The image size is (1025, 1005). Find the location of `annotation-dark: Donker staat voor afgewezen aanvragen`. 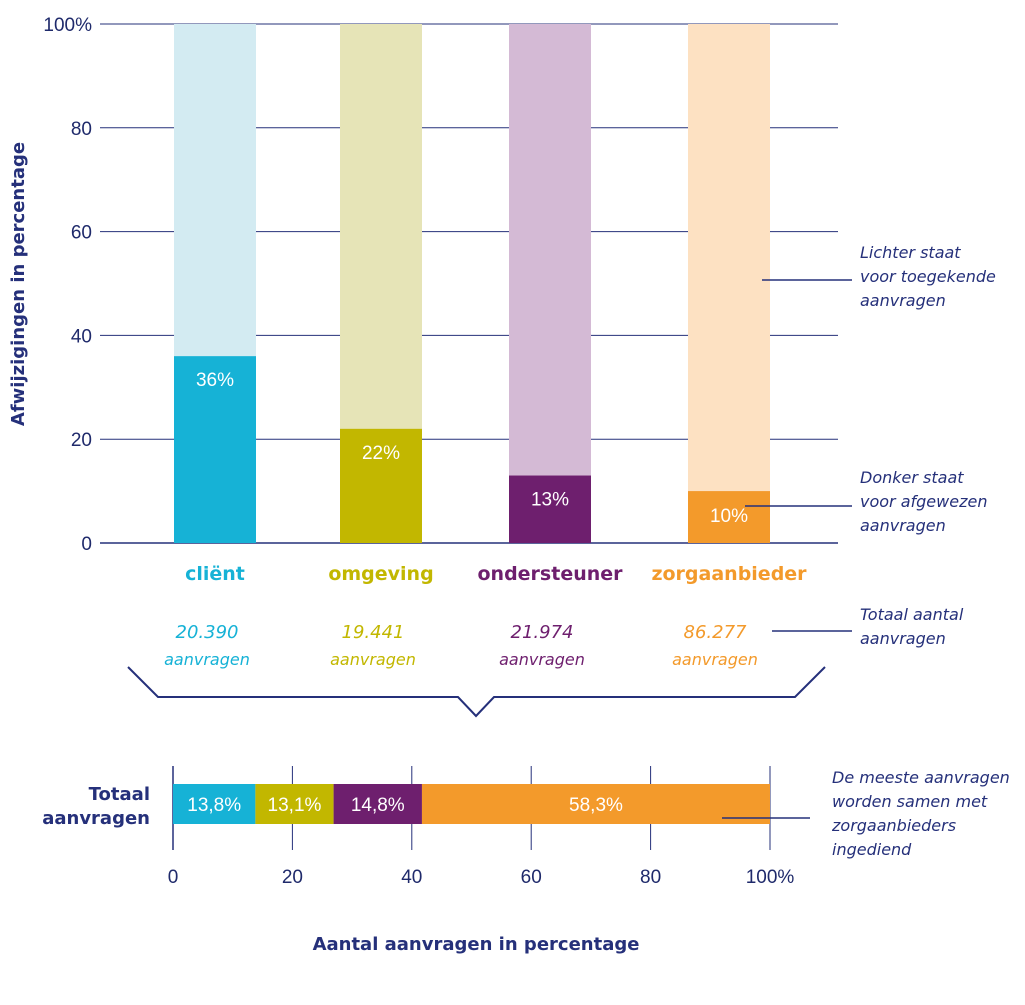

annotation-dark: Donker staat voor afgewezen aanvragen is located at coordinates (923, 501).